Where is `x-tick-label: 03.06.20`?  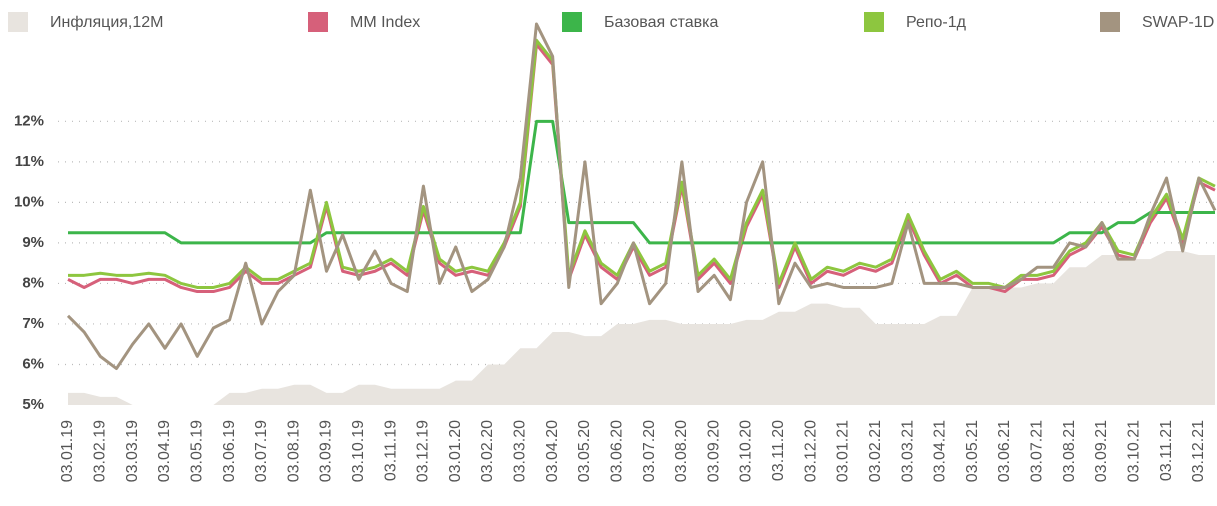
x-tick-label: 03.06.20 is located at coordinates (616, 451).